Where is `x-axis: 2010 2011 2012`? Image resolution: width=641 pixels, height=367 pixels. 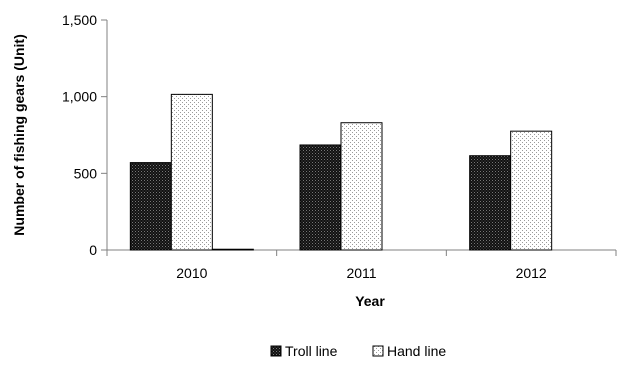
x-axis: 2010 2011 2012 is located at coordinates (361, 265).